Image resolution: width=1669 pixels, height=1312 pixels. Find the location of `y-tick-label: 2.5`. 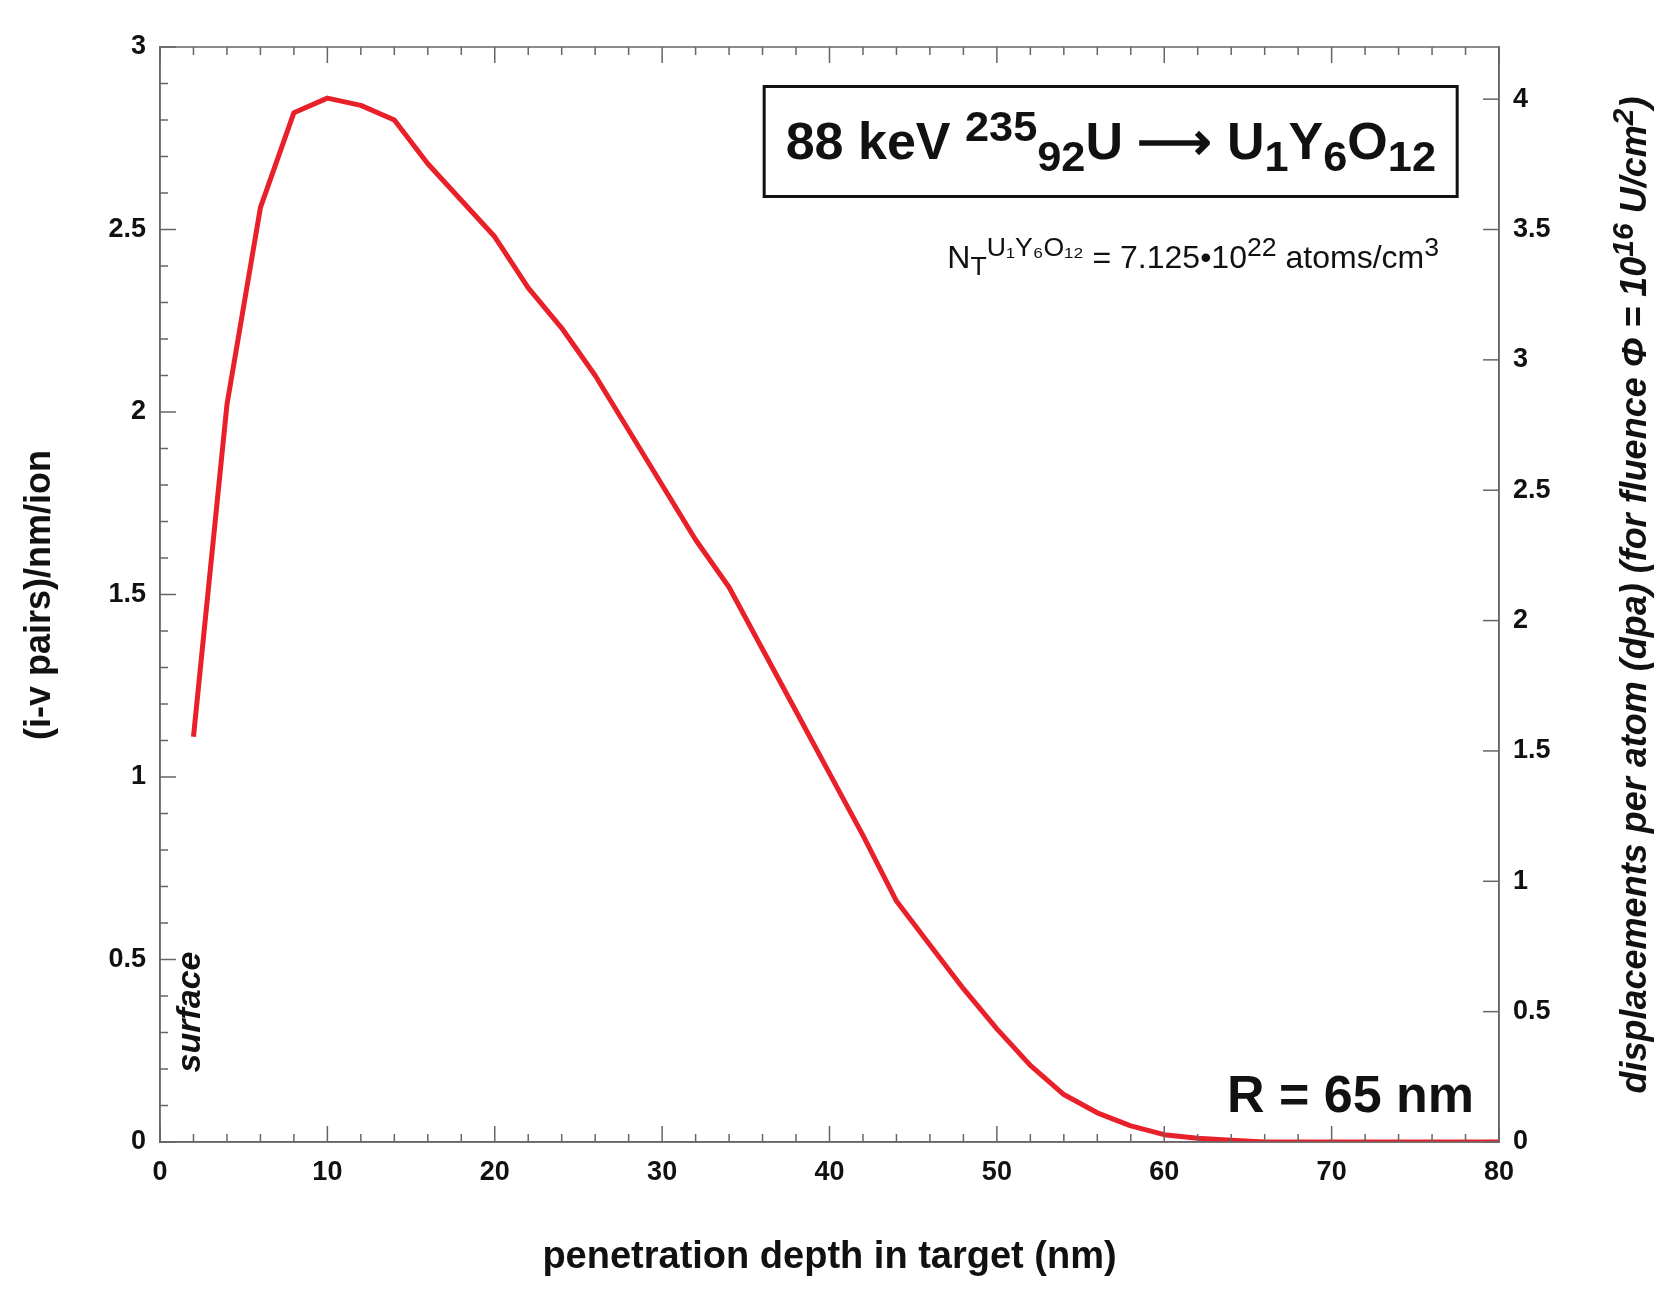

y-tick-label: 2.5 is located at coordinates (127, 227).